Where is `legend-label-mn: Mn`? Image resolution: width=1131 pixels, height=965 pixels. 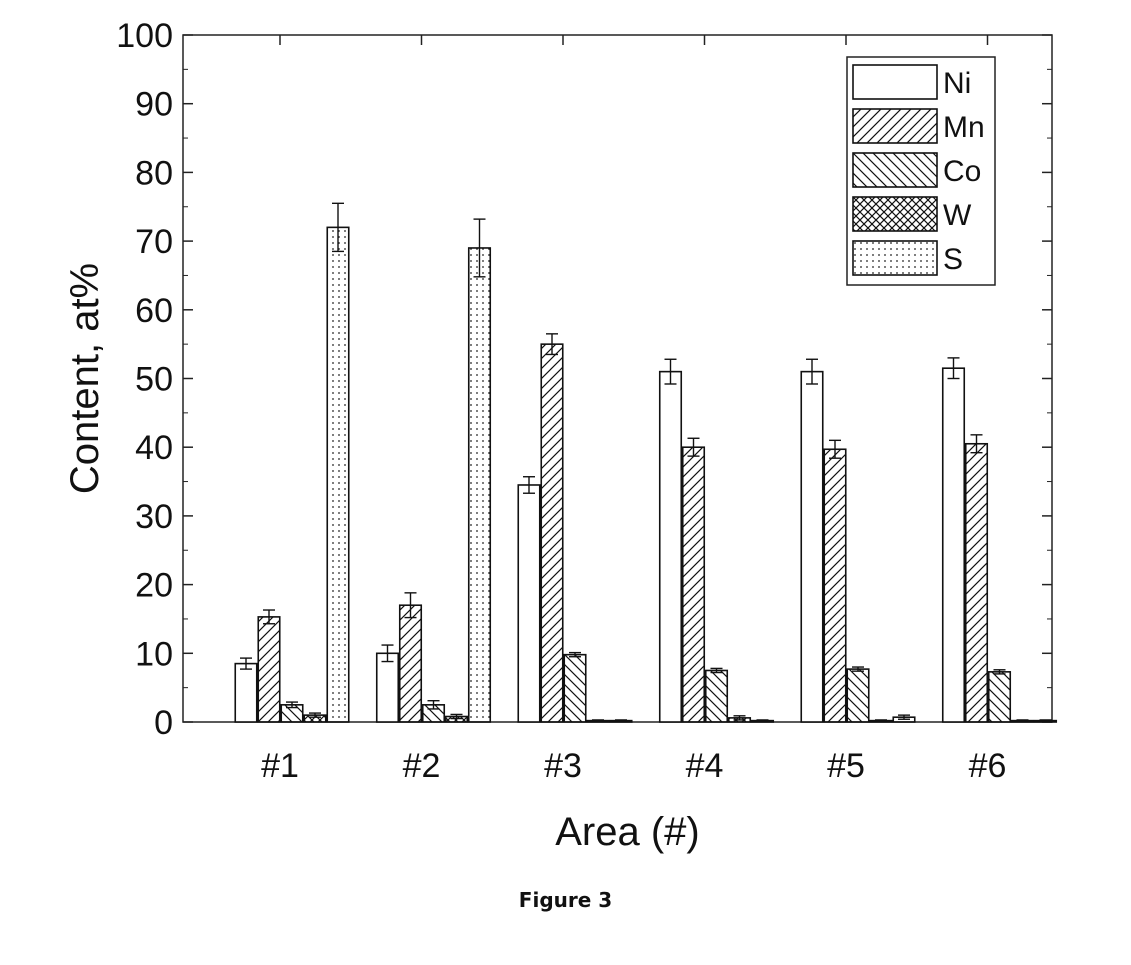
legend-label-mn: Mn is located at coordinates (964, 127).